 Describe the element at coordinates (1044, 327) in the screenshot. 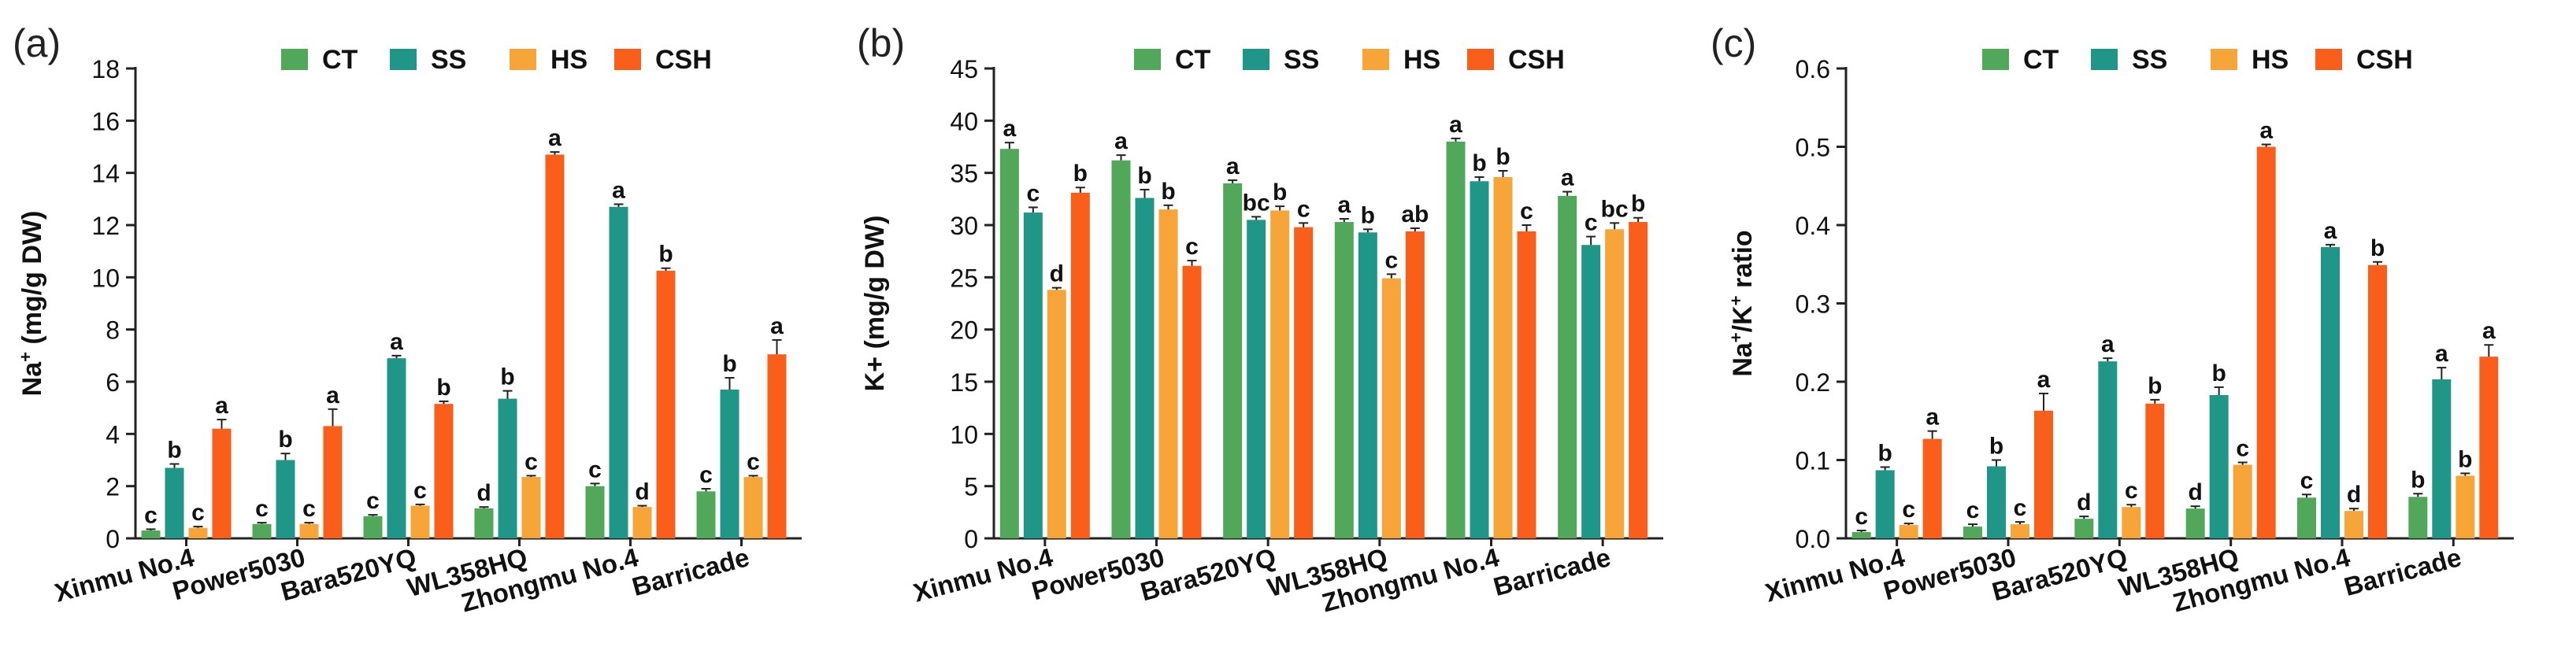

I see `category-group: a c d b` at that location.